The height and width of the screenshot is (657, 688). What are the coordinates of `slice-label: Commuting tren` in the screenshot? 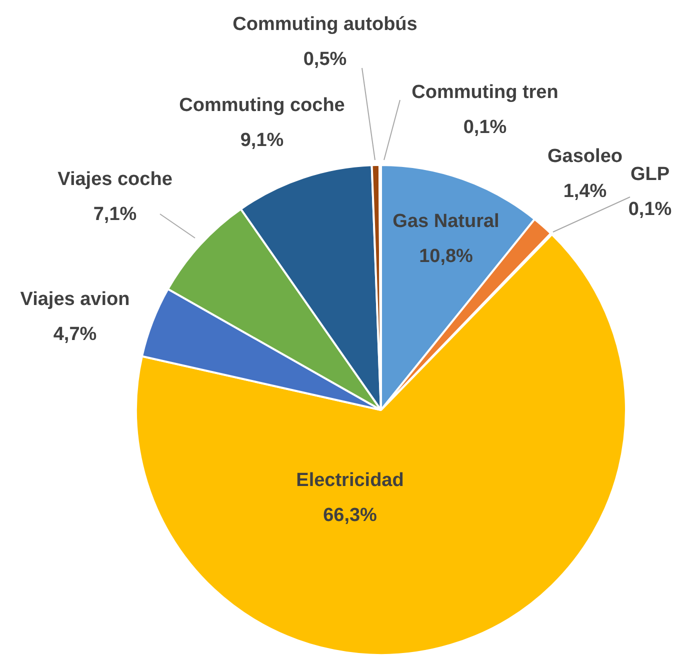 It's located at (485, 93).